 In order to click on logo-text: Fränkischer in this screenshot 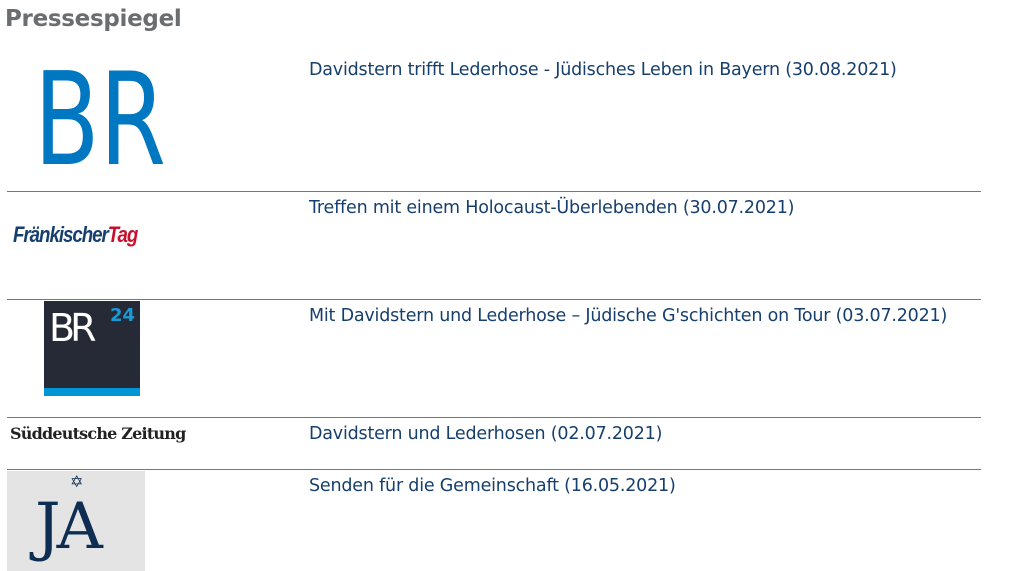, I will do `click(61, 234)`.